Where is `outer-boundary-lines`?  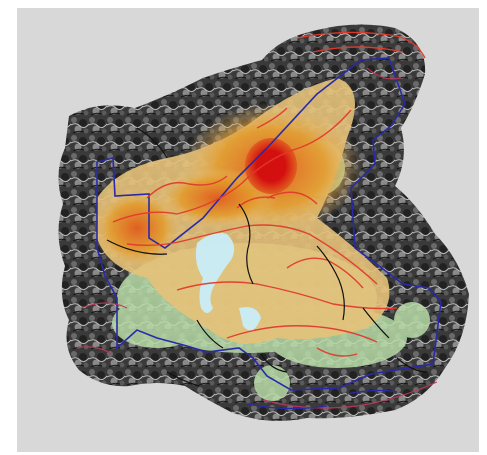 outer-boundary-lines is located at coordinates (322, 399).